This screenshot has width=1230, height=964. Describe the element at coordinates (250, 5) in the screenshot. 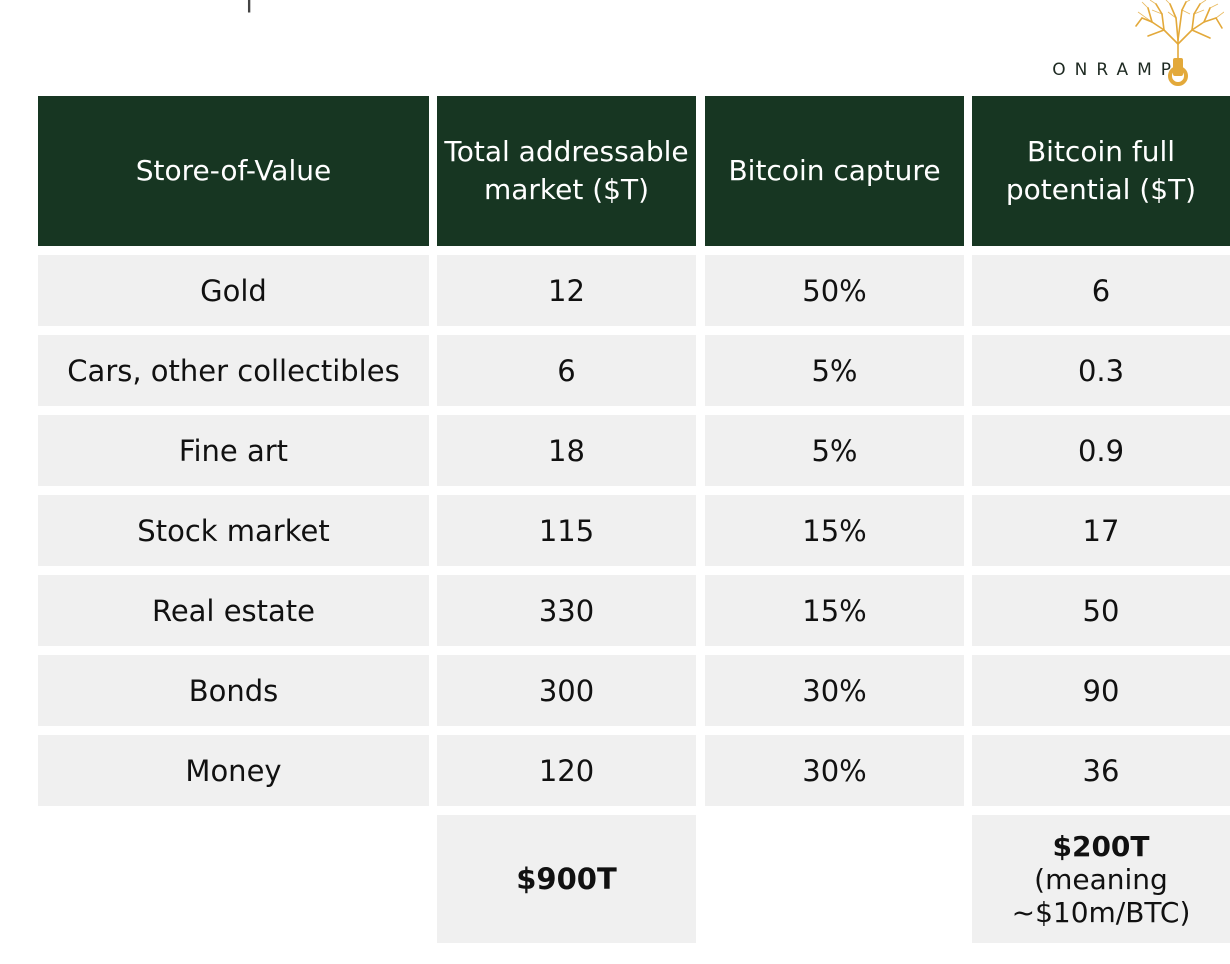

I see `title-fragment: │` at that location.